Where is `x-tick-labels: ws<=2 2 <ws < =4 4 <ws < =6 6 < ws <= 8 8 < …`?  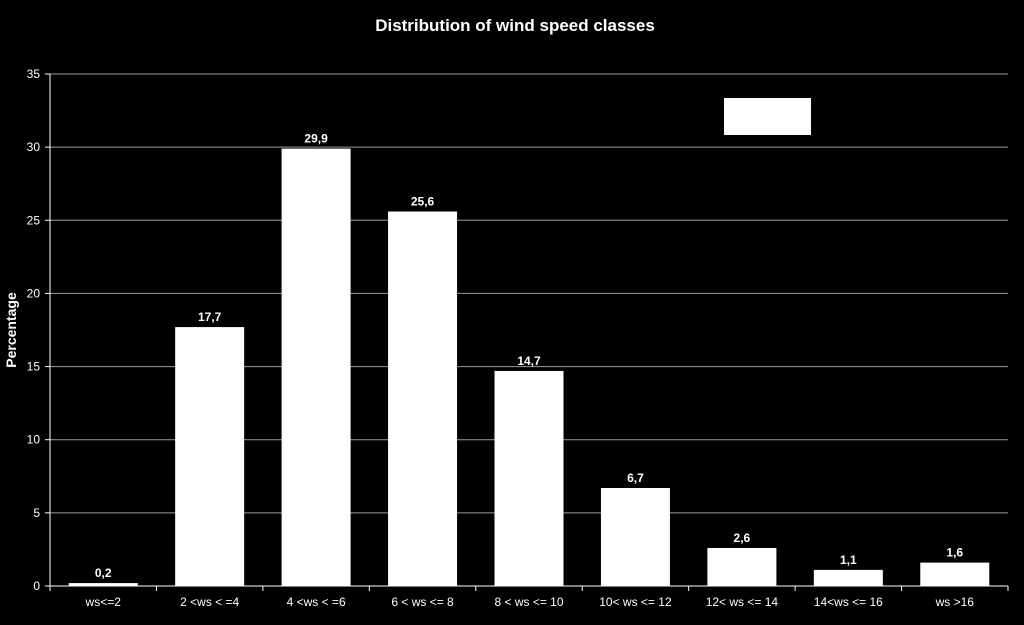 x-tick-labels: ws<=2 2 <ws < =4 4 <ws < =6 6 < ws <= 8 8 < … is located at coordinates (530, 602).